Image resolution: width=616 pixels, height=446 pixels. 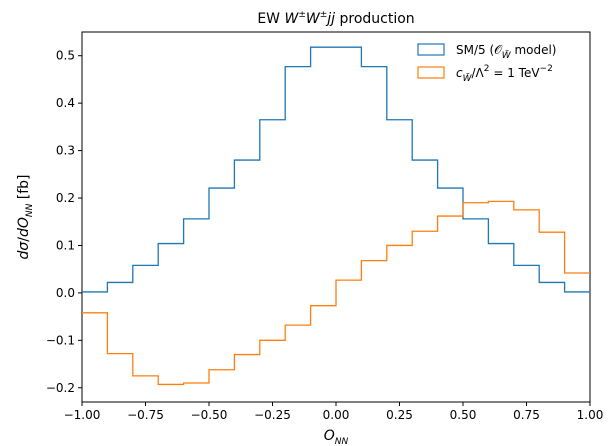 I want to click on x-axis: −1.00 −0.75 −0.50 −0.25 0.00 0.25 0.50 0.75 1.00, so click(x=334, y=412).